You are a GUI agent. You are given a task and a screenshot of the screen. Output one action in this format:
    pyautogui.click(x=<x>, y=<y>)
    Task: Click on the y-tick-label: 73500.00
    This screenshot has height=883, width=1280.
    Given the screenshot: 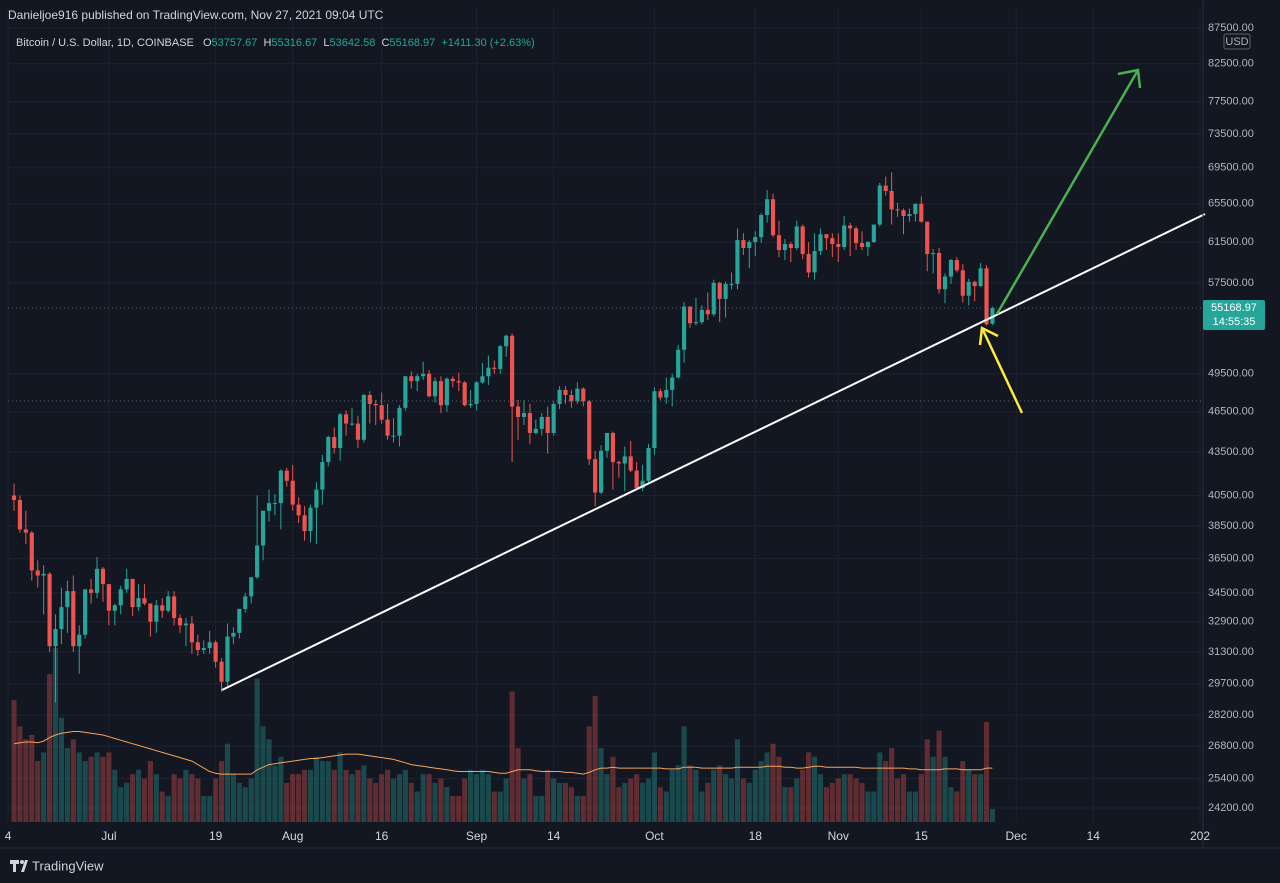 What is the action you would take?
    pyautogui.click(x=1231, y=134)
    